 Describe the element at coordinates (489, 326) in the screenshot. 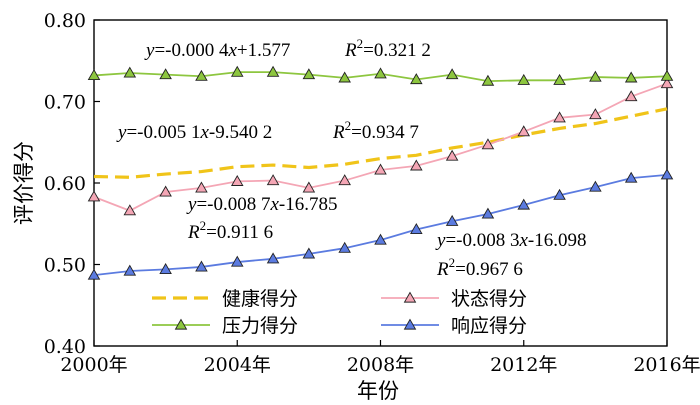

I see `legend-label: 响应得分` at that location.